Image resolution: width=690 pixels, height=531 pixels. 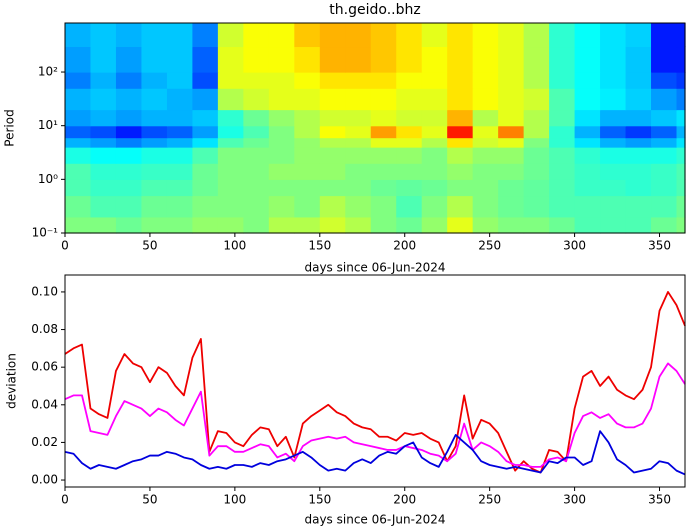 I want to click on x-tick-label: 100, so click(x=234, y=500).